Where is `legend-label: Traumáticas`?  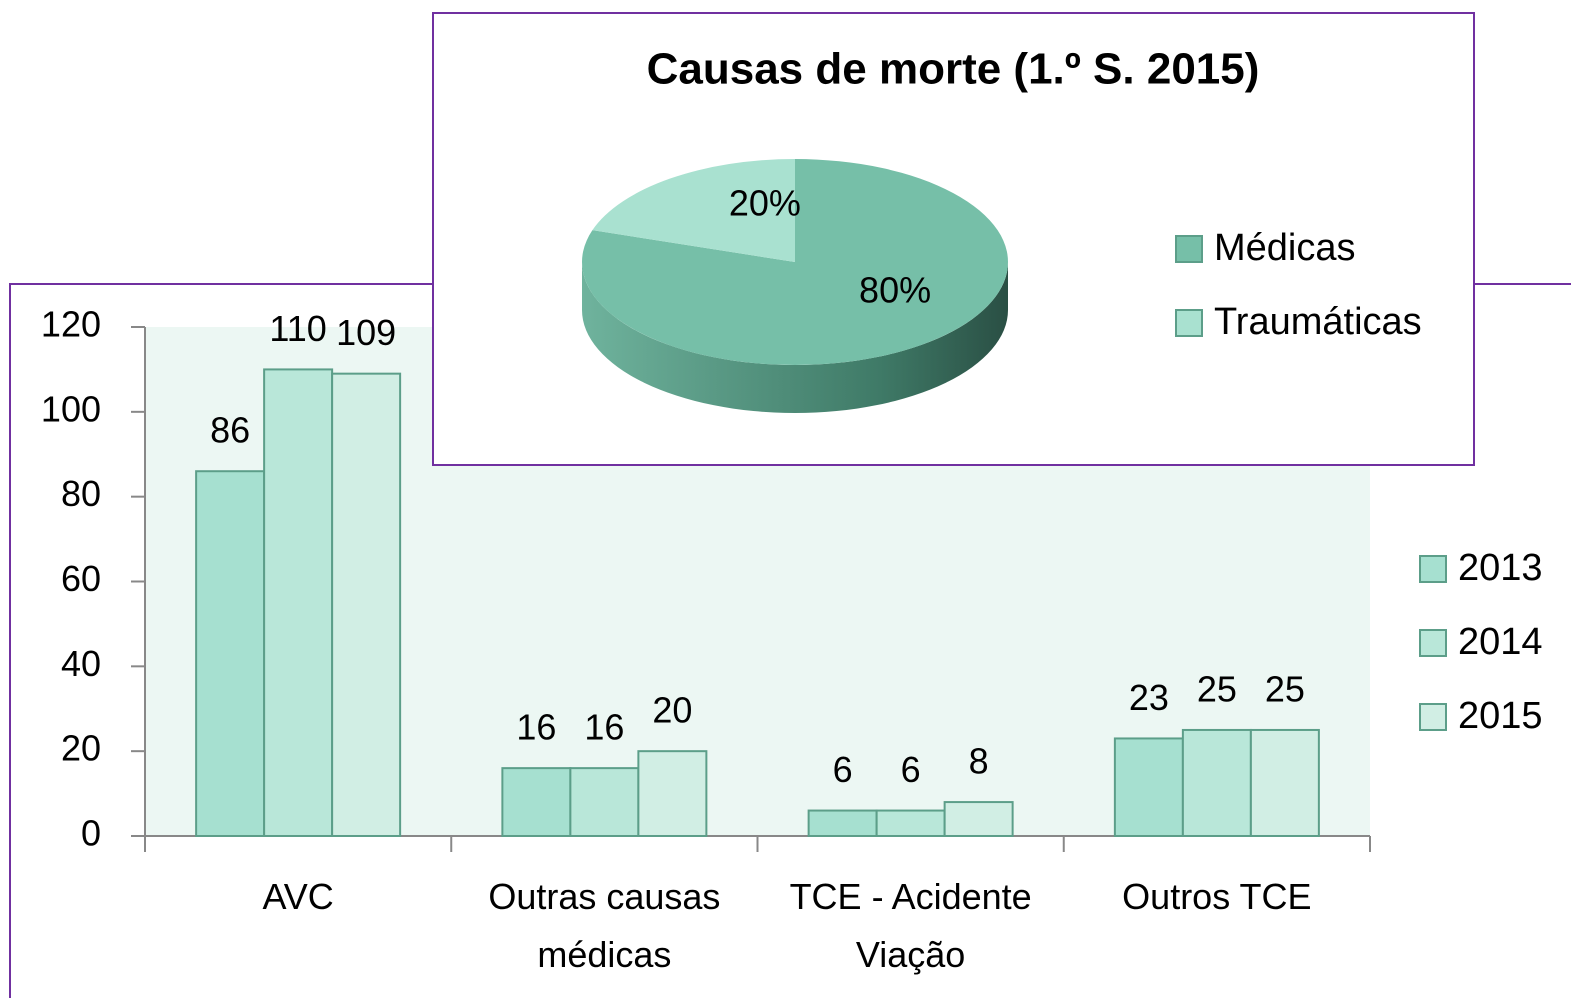 legend-label: Traumáticas is located at coordinates (1318, 322).